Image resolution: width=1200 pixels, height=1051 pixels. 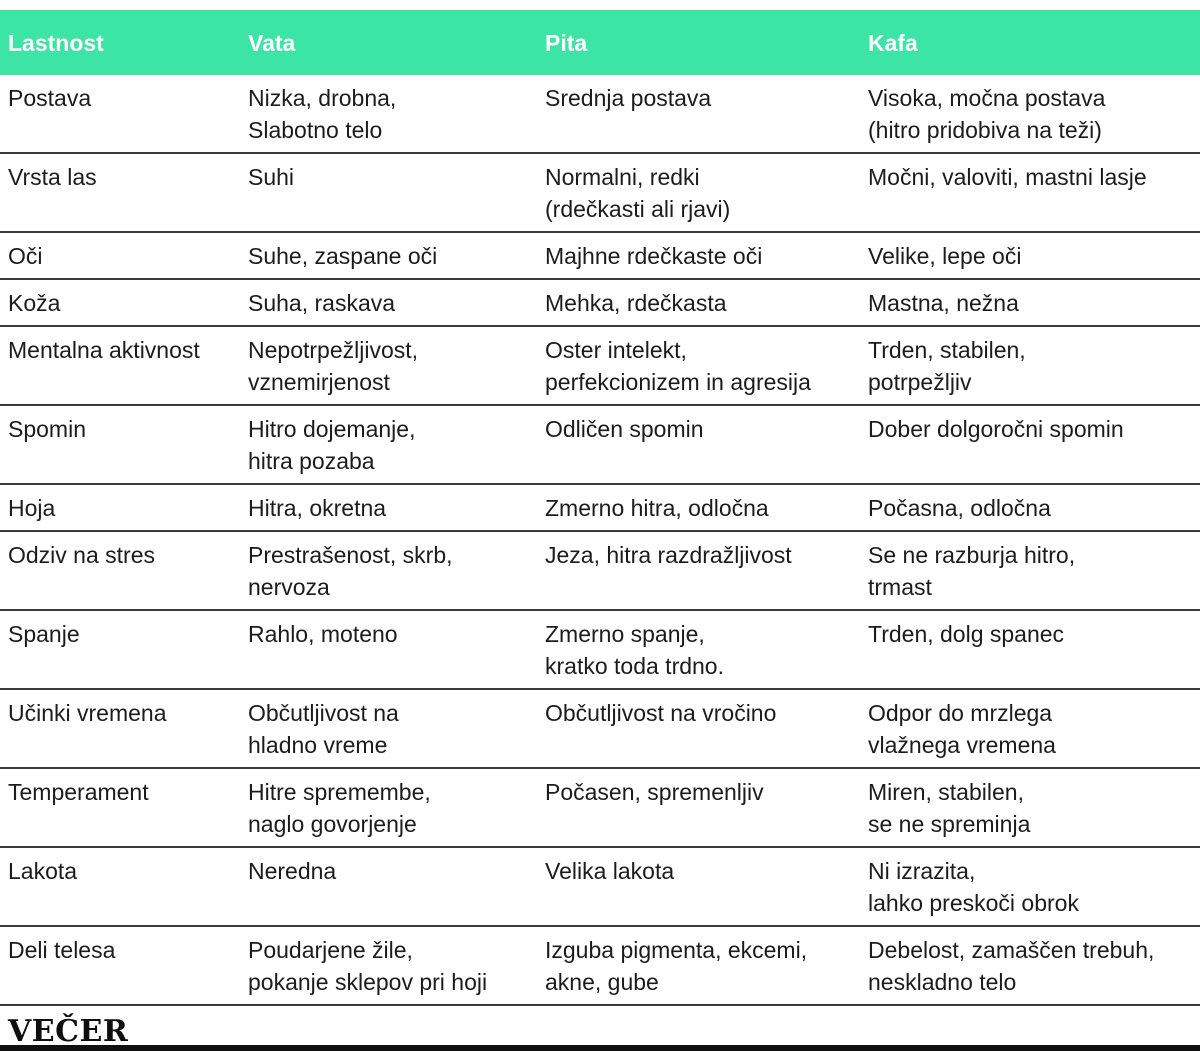 What do you see at coordinates (698, 42) in the screenshot?
I see `column-header-pita: Pita` at bounding box center [698, 42].